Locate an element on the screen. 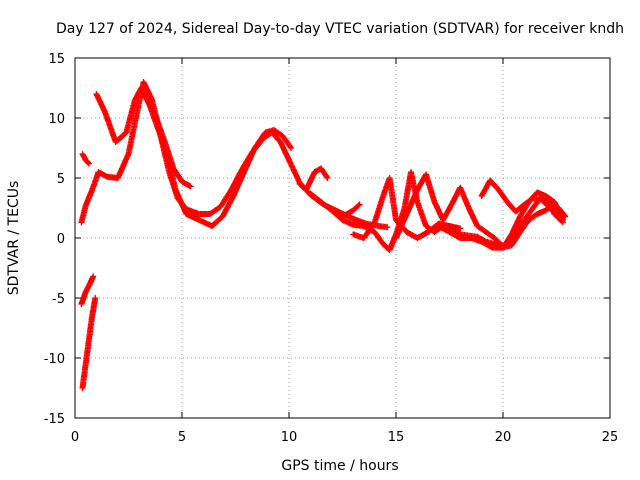 This screenshot has height=480, width=640. series-arc-f is located at coordinates (351, 210).